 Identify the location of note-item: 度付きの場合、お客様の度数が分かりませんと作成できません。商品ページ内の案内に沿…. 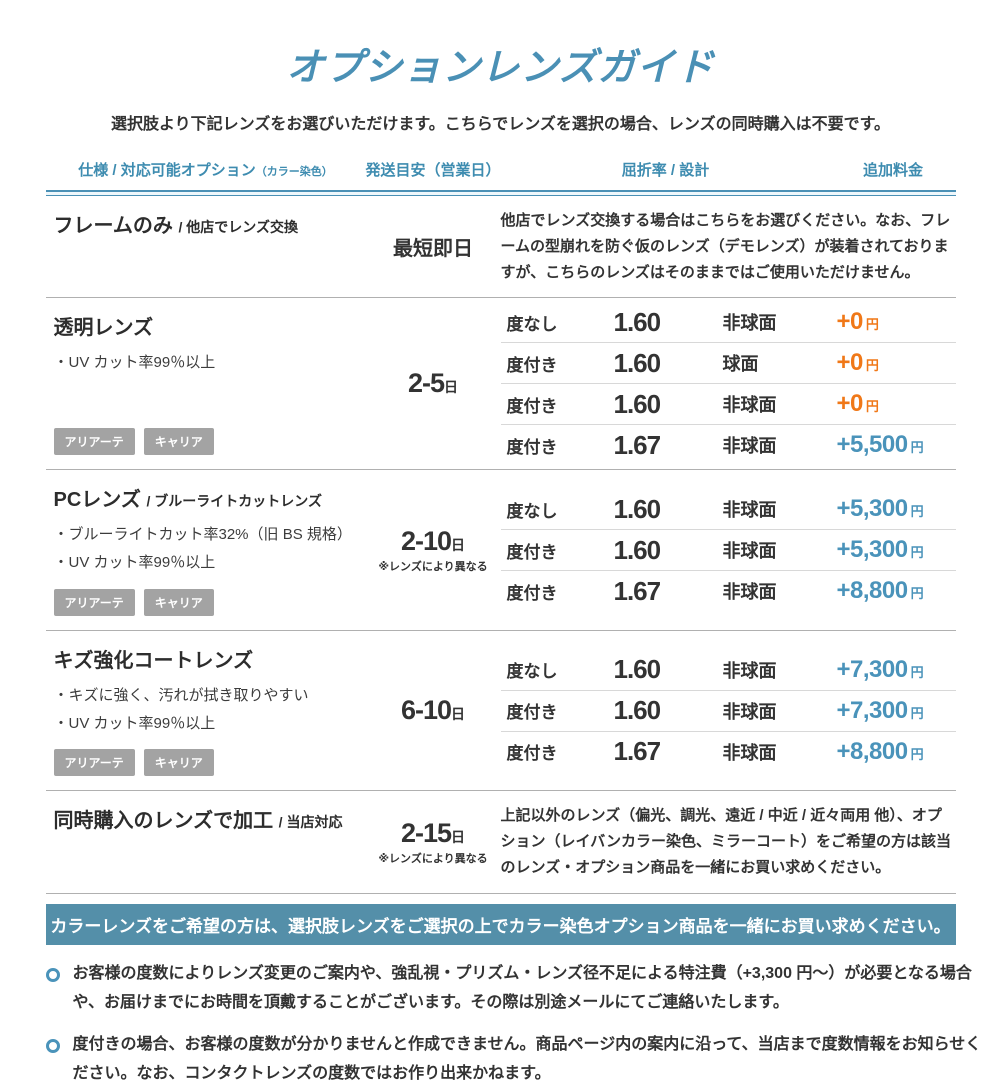
(514, 1060).